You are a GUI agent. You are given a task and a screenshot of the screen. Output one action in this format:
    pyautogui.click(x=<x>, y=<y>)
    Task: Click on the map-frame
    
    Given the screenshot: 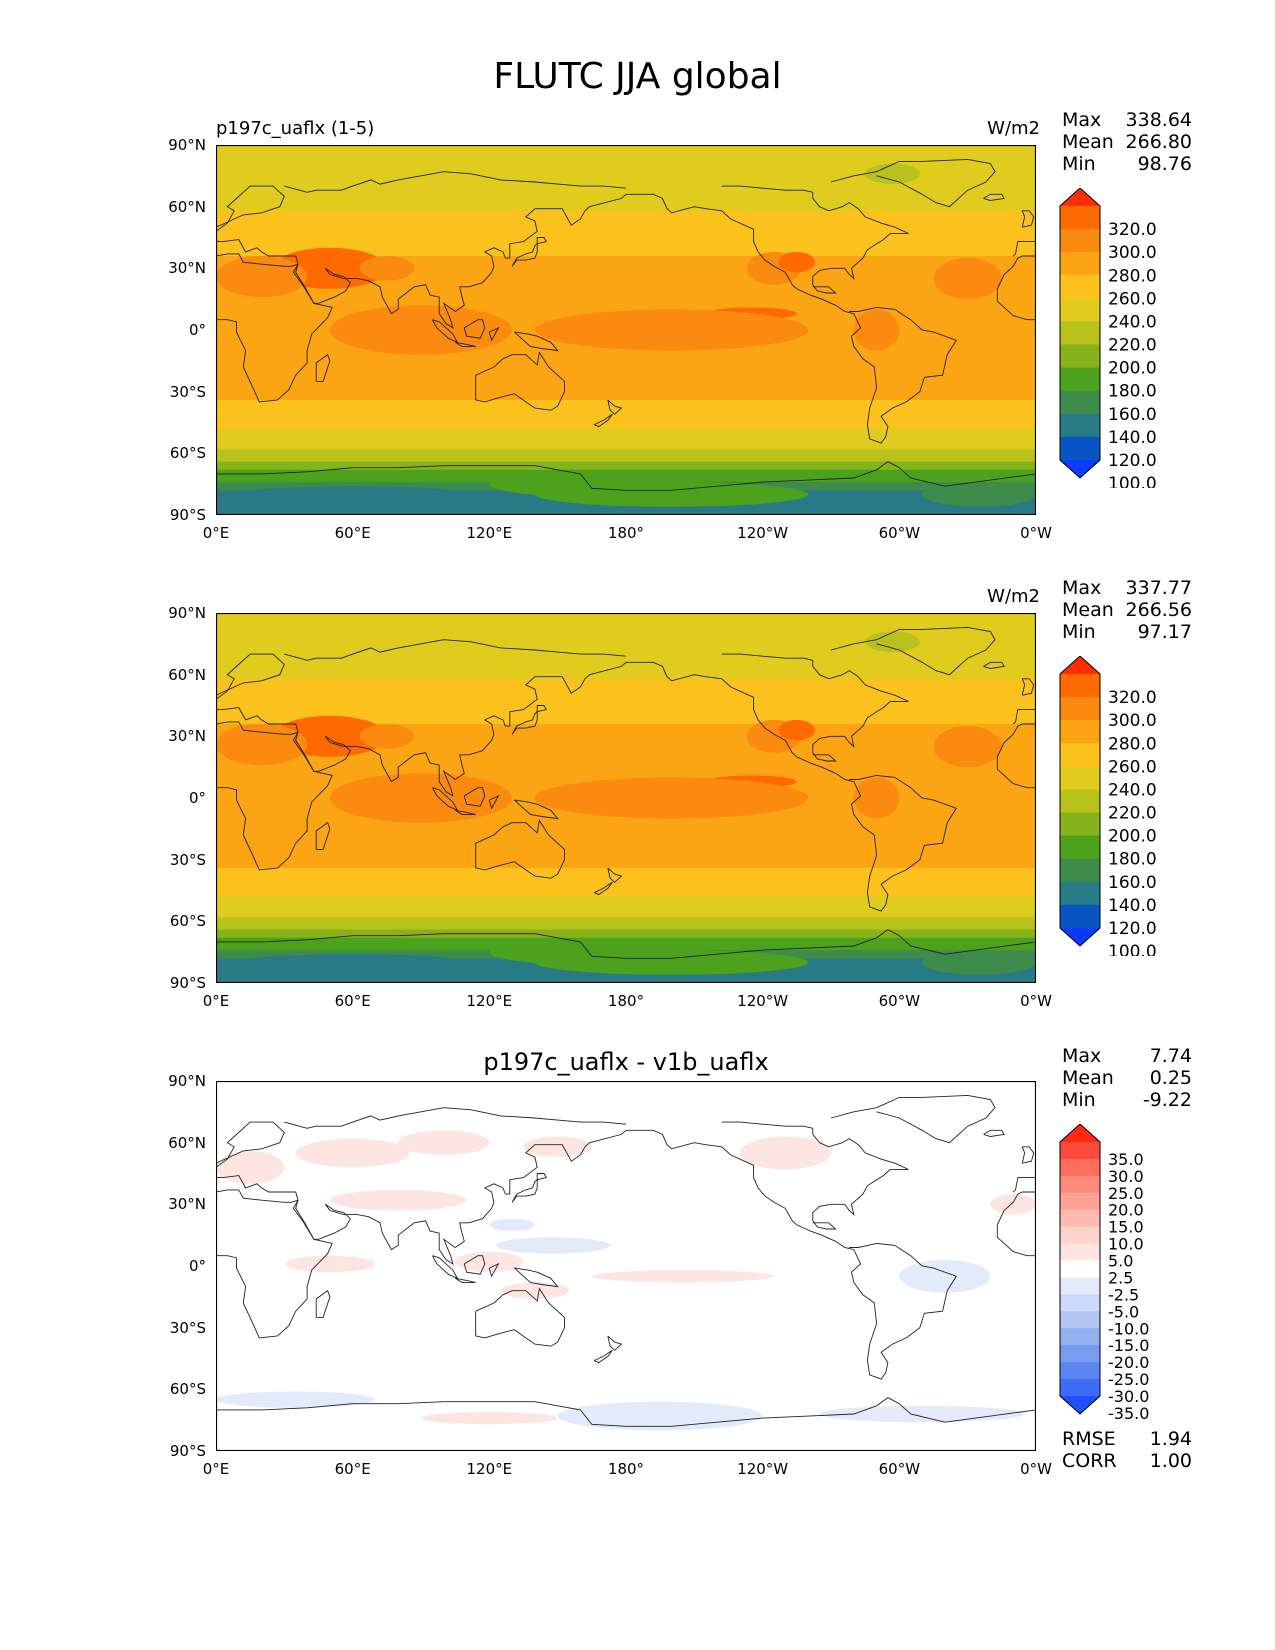 What is the action you would take?
    pyautogui.click(x=626, y=330)
    